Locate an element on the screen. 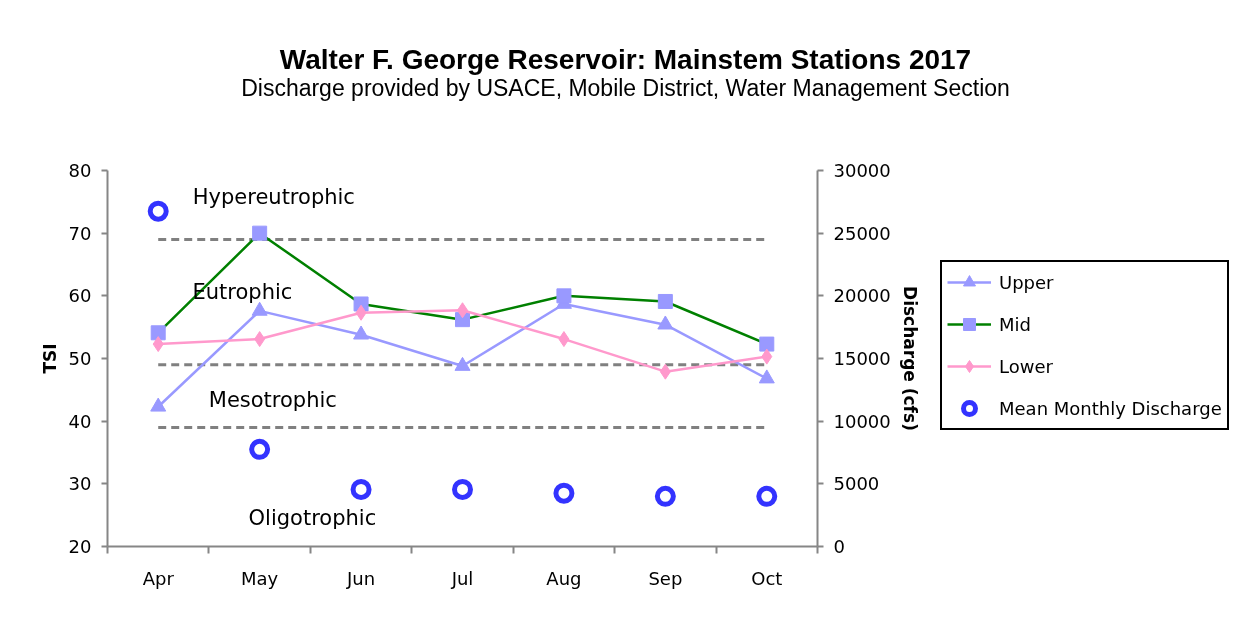 This screenshot has height=624, width=1251. y-tick-label: 30 is located at coordinates (80, 484).